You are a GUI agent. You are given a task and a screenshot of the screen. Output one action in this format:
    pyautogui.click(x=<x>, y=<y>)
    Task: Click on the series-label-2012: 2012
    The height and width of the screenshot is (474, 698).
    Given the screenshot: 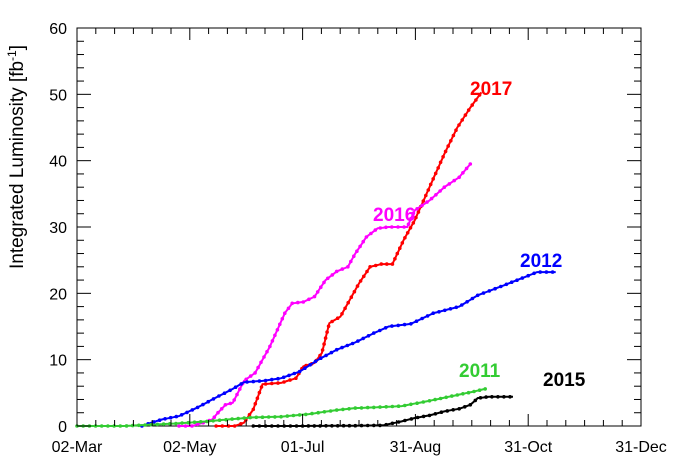 What is the action you would take?
    pyautogui.click(x=541, y=261)
    